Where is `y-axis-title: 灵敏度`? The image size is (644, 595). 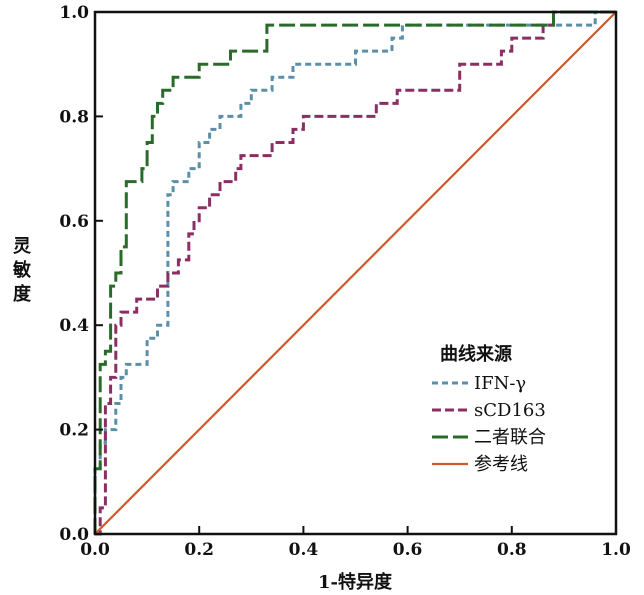
y-axis-title: 灵敏度 is located at coordinates (22, 270).